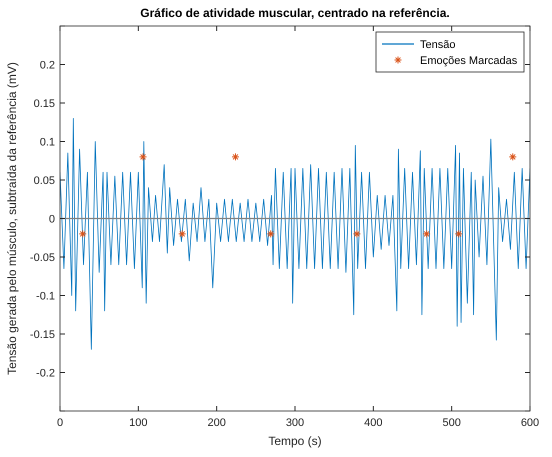  Describe the element at coordinates (438, 45) in the screenshot. I see `legend-label: Tensão` at that location.